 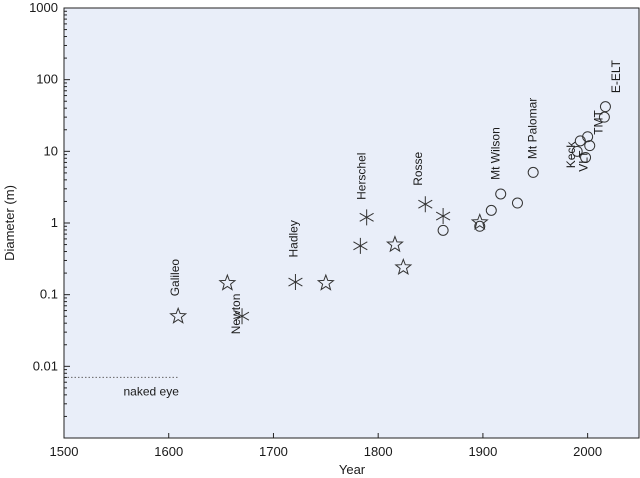 What do you see at coordinates (532, 128) in the screenshot?
I see `annotation-label: Mt Palomar` at bounding box center [532, 128].